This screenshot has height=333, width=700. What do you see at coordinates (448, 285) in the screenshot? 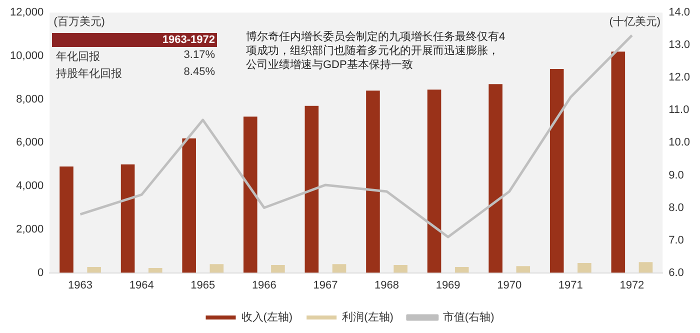
I see `x-tick-label: 1969` at bounding box center [448, 285].